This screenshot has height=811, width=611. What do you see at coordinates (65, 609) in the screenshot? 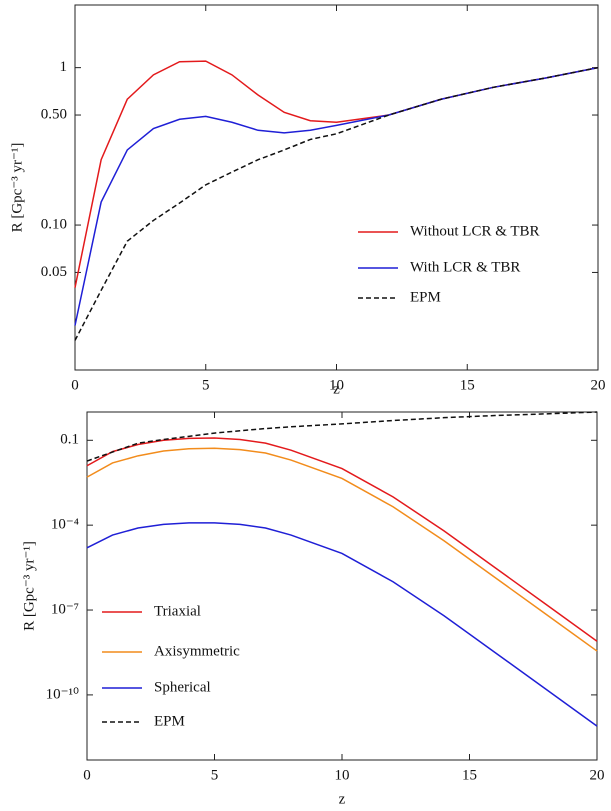
I see `y-tick-label: 10⁻⁷` at bounding box center [65, 609].